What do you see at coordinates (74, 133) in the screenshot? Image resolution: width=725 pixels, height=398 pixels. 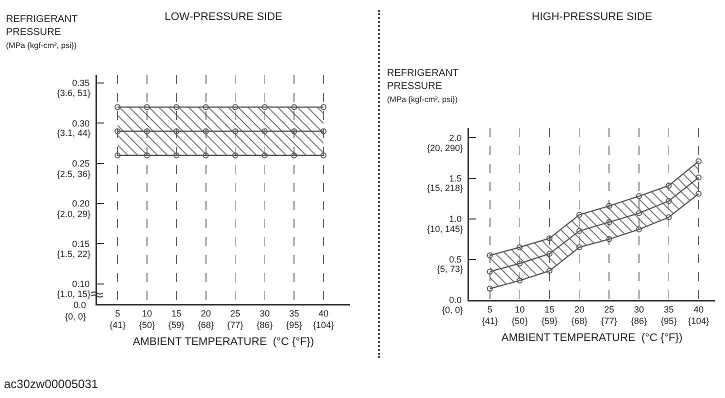 I see `text: {3.1, 44}` at bounding box center [74, 133].